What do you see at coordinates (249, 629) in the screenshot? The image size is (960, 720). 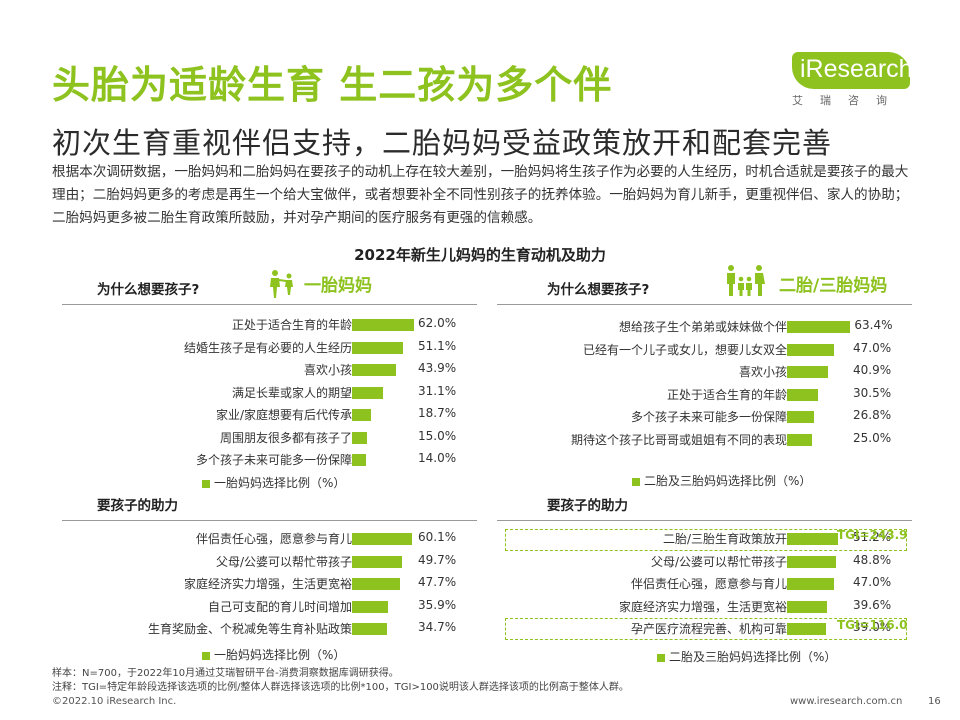 I see `bar-category-label: 生育奖励金、个税减免等生育补贴政策` at bounding box center [249, 629].